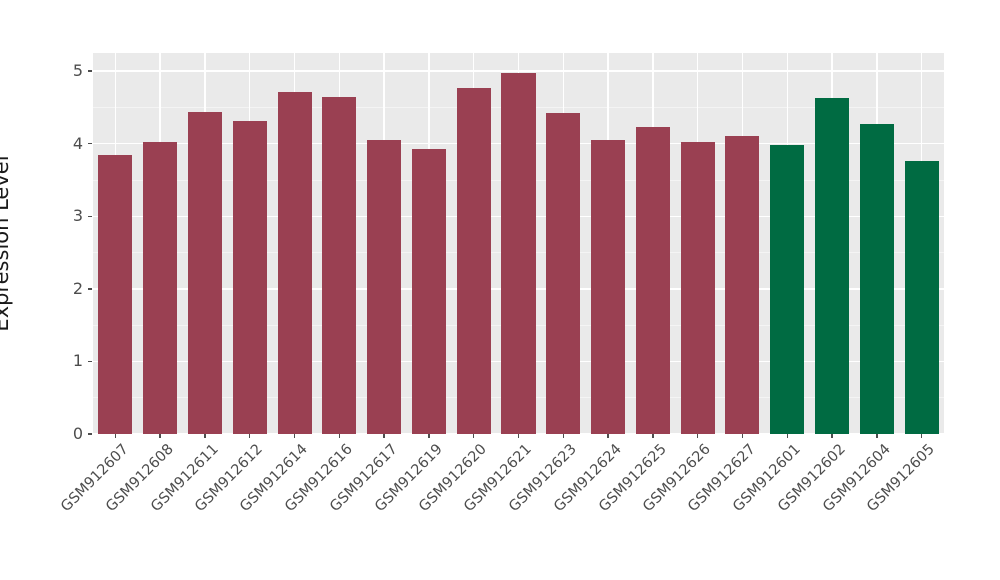 The image size is (1000, 580). I want to click on y-tick-label: 1, so click(77, 361).